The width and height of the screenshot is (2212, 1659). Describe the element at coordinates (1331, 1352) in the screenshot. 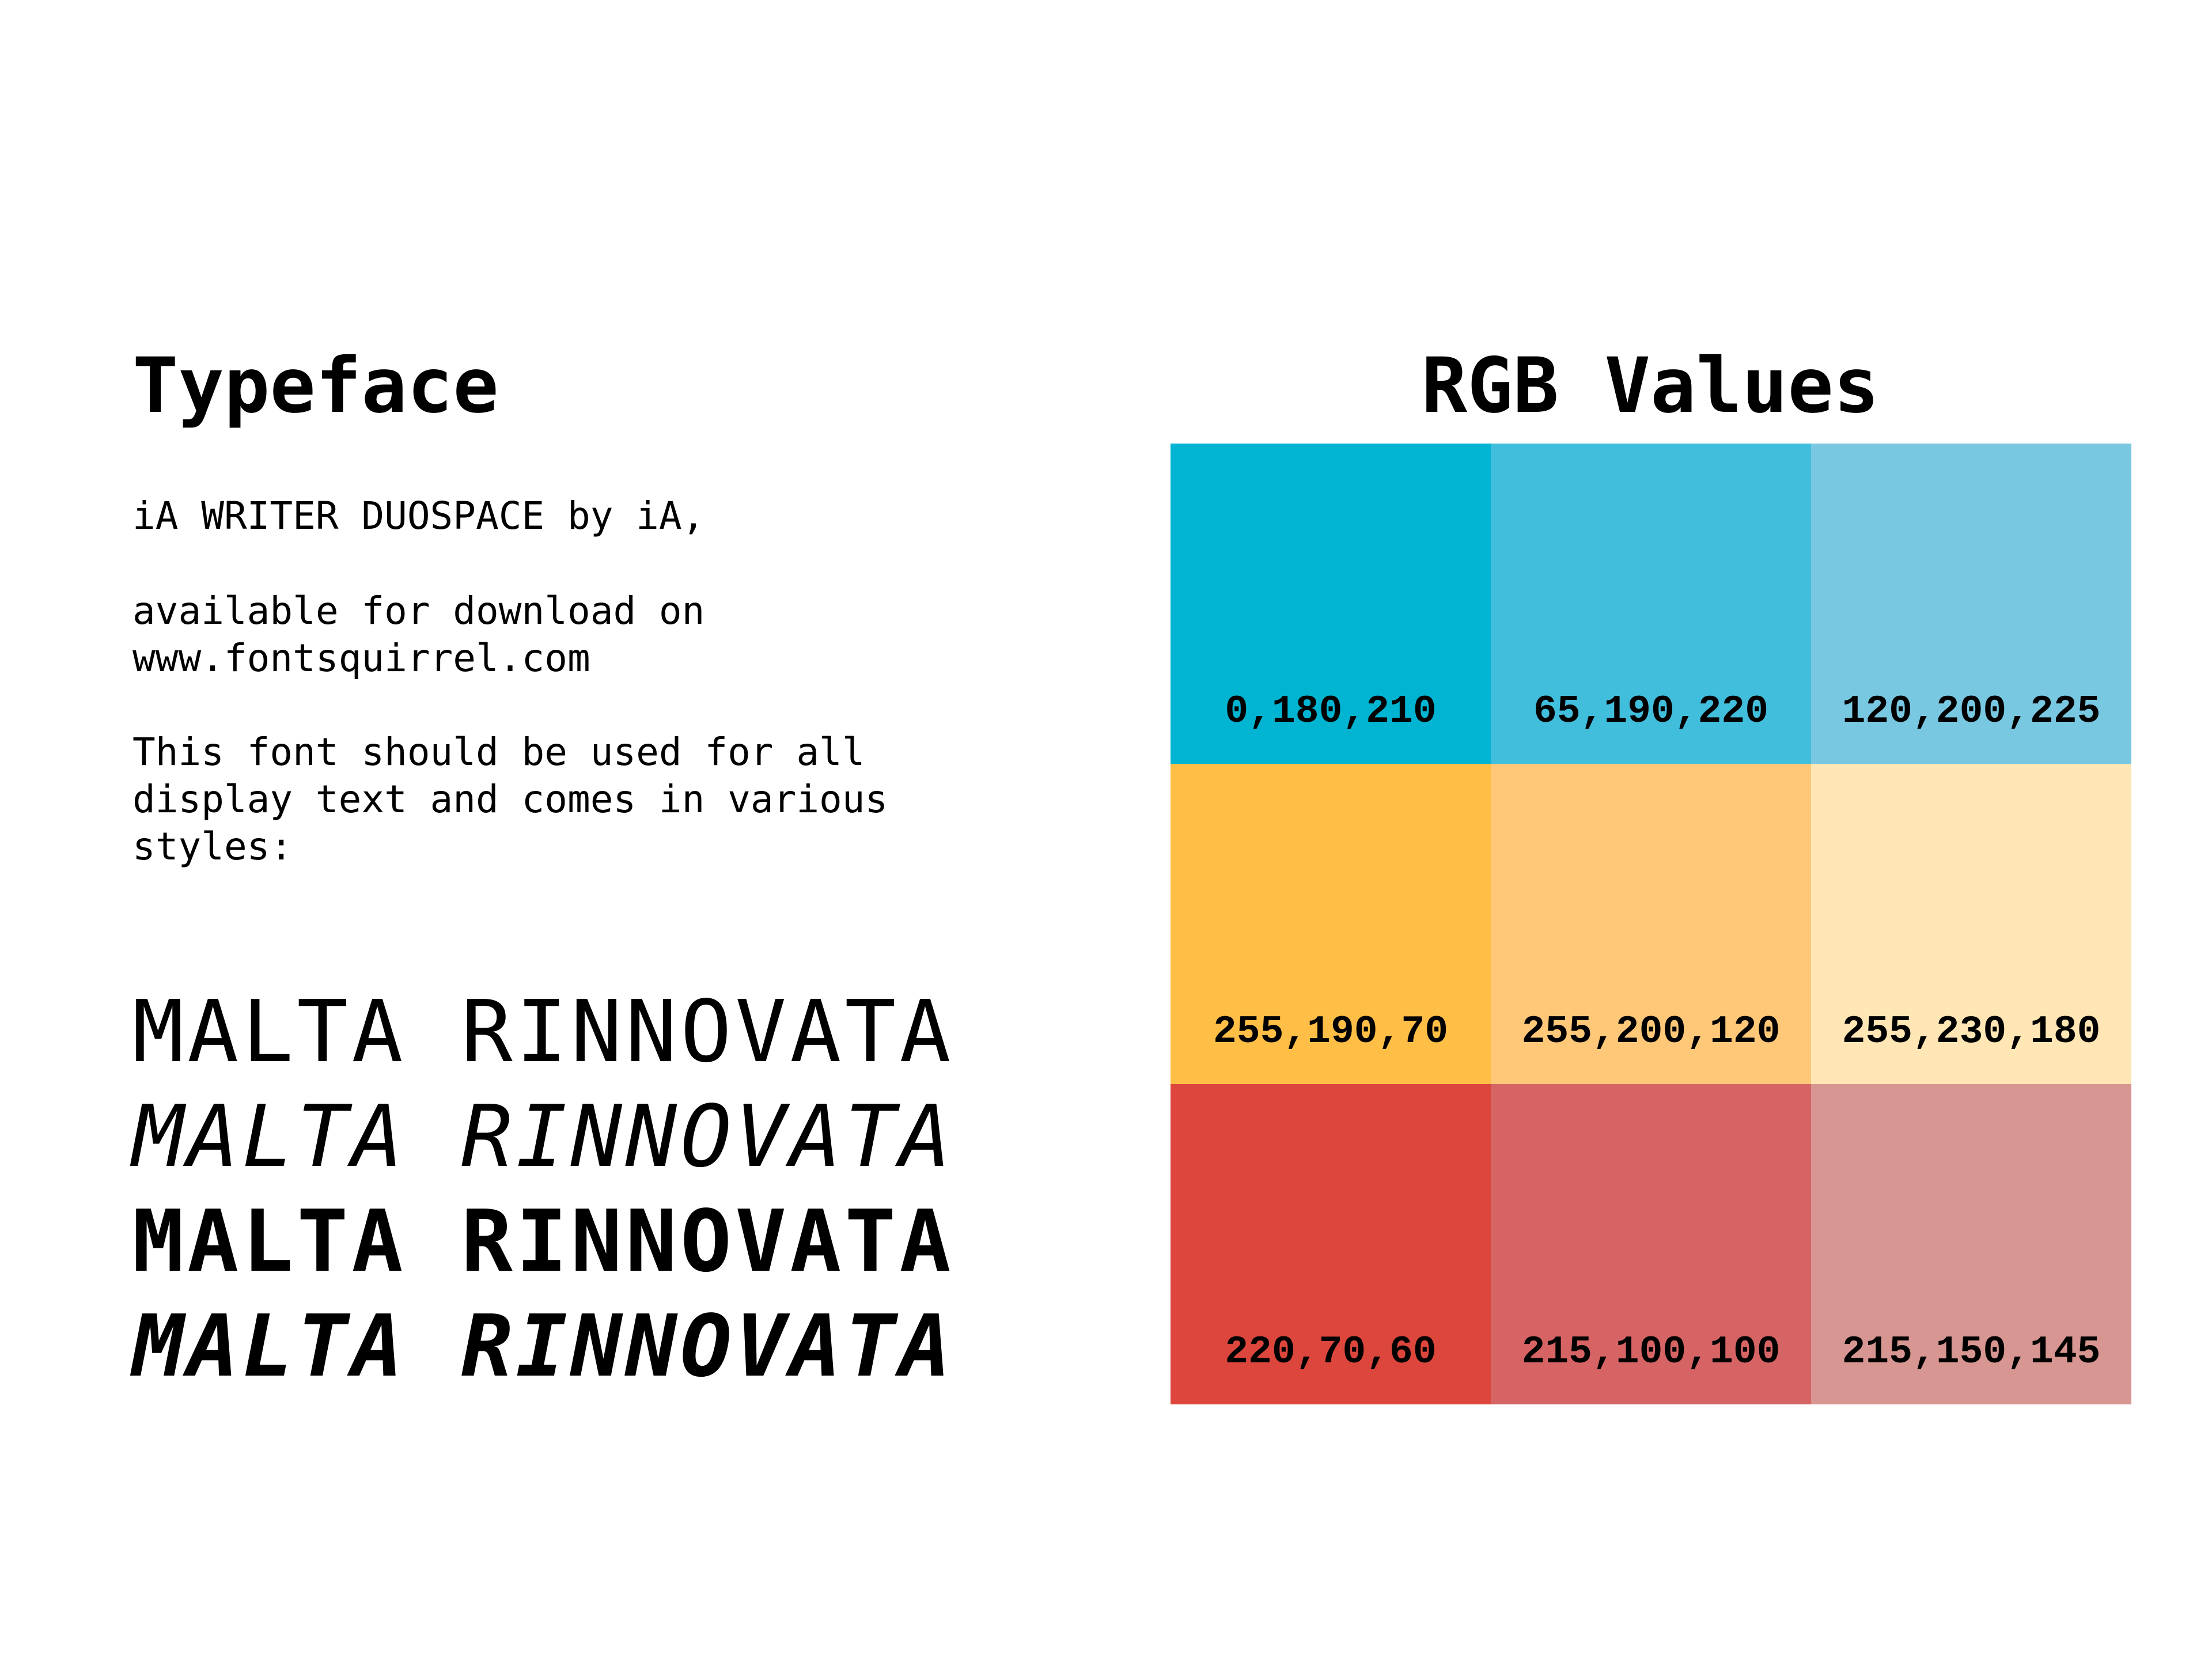

I see `swatch-label: 220,70,60` at that location.